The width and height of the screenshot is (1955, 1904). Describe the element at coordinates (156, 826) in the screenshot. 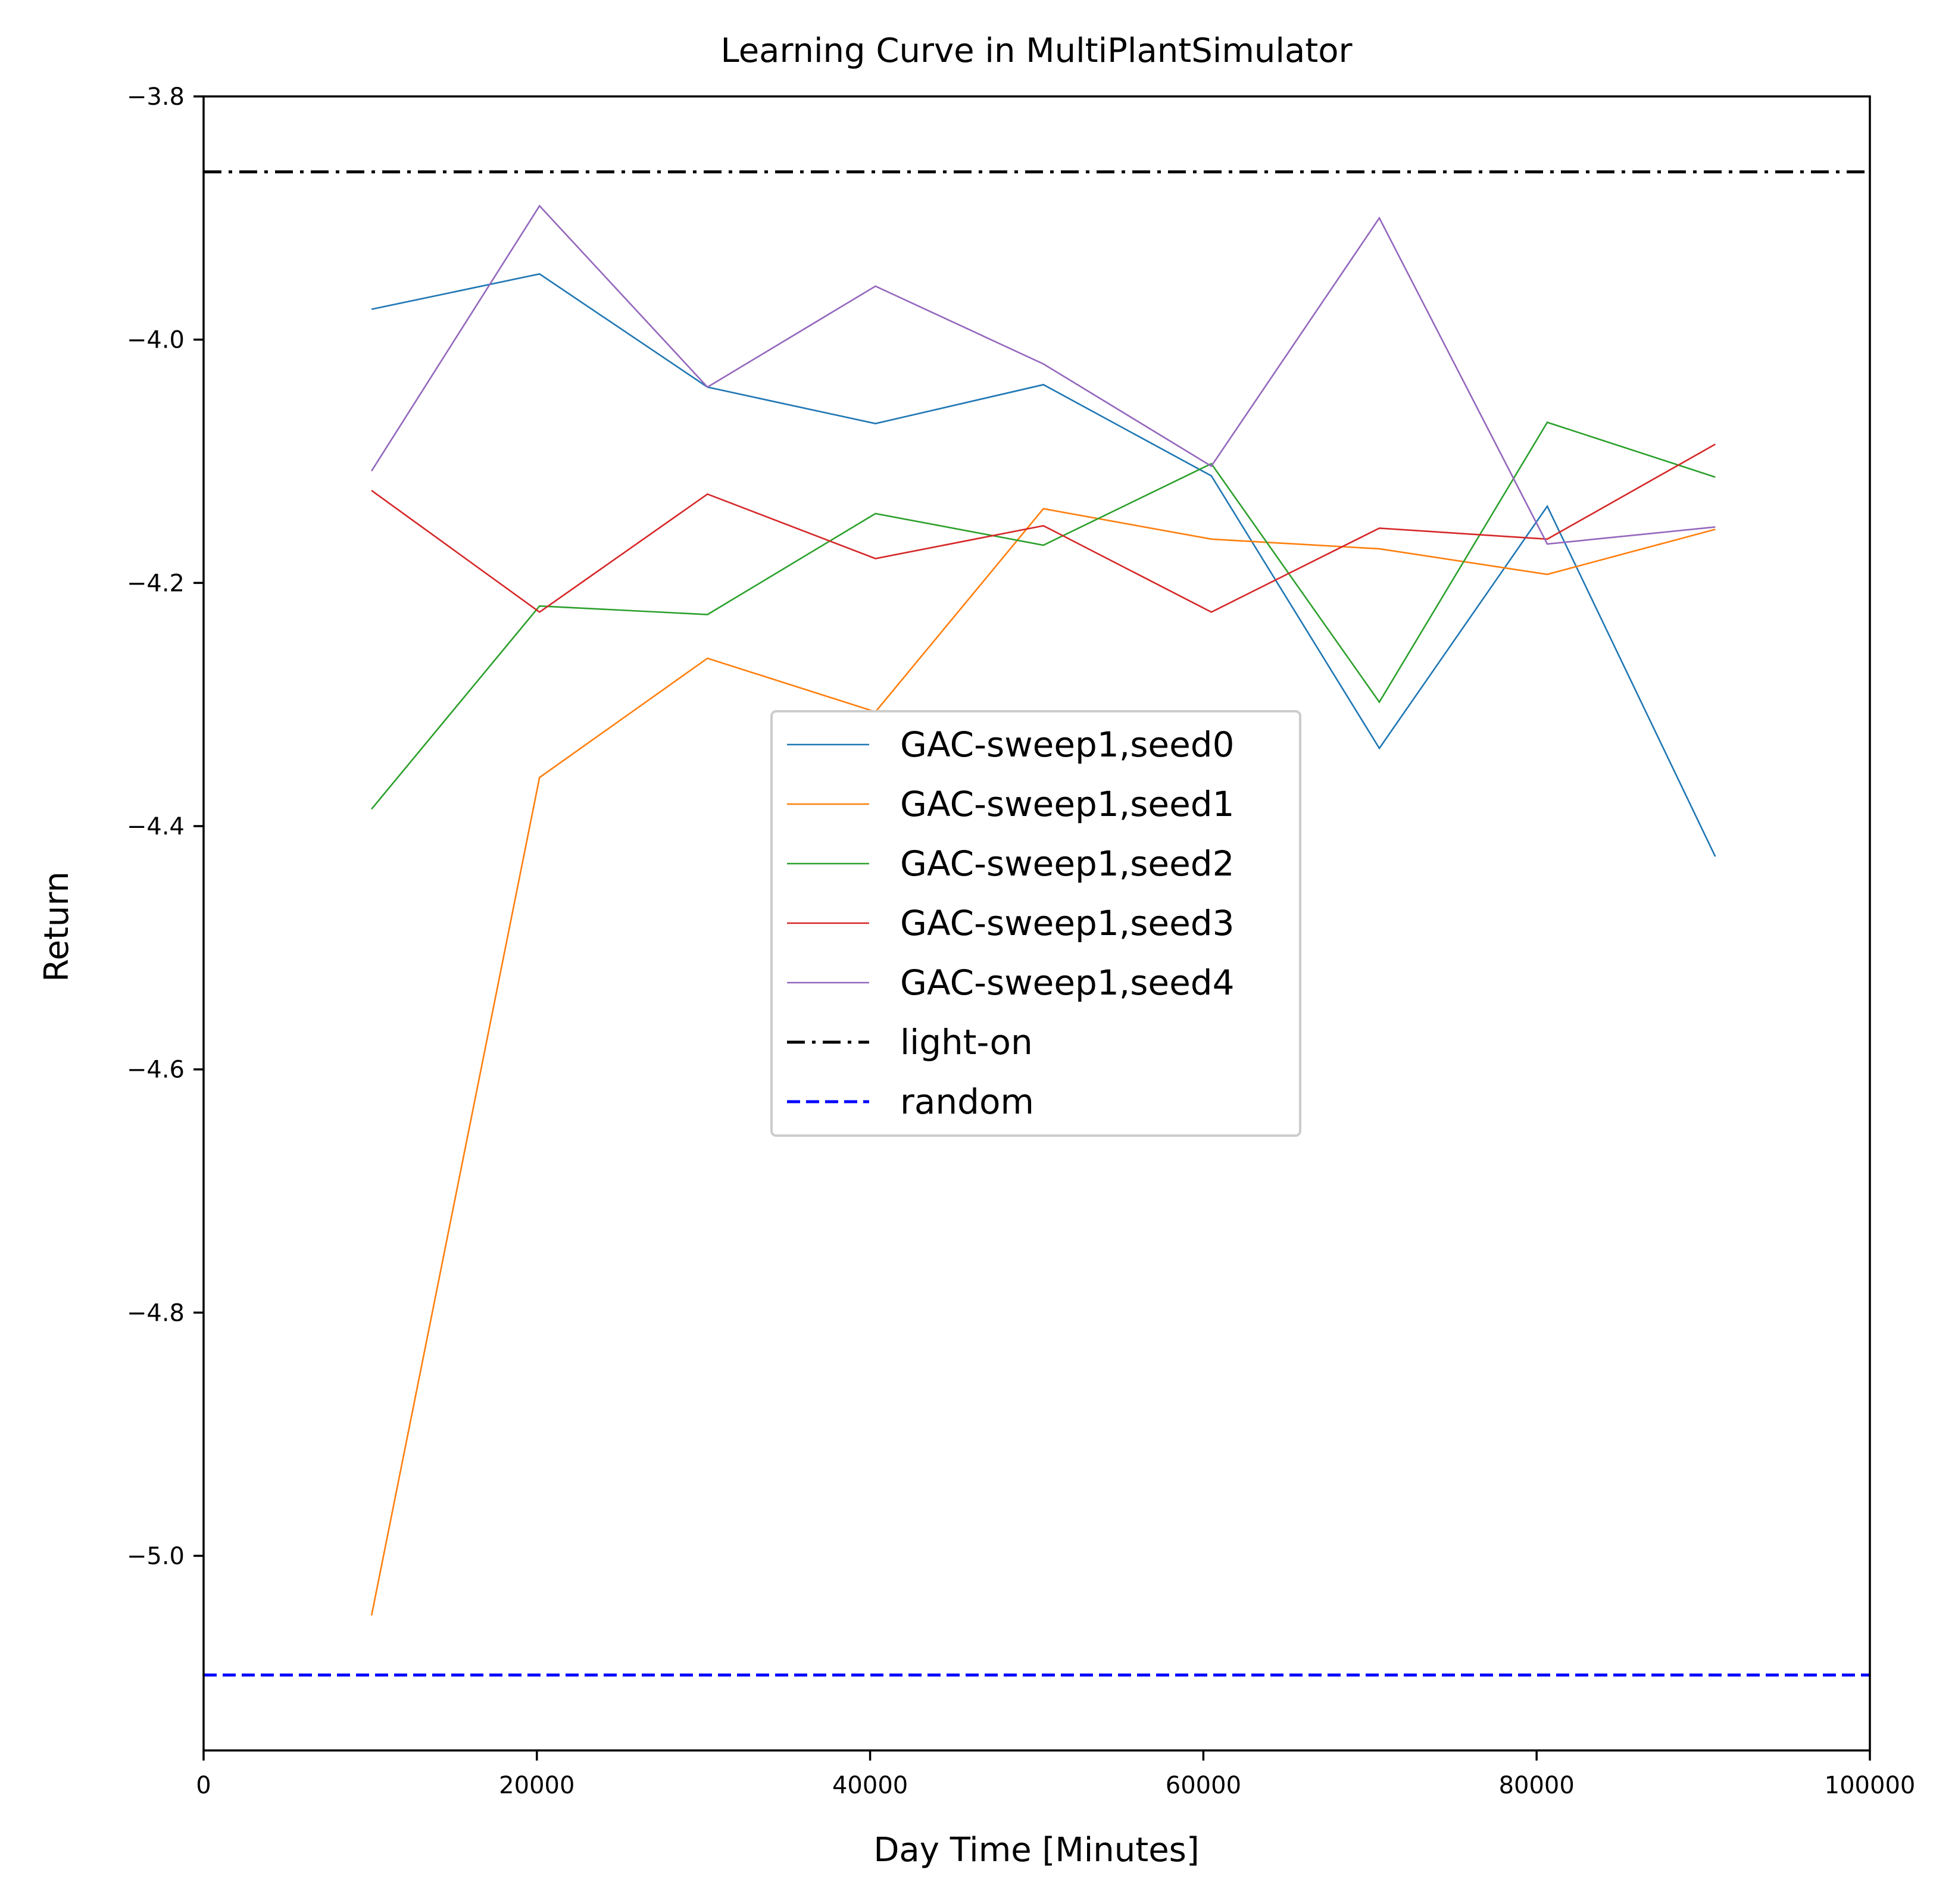

I see `y-tick-label: −4.4` at that location.